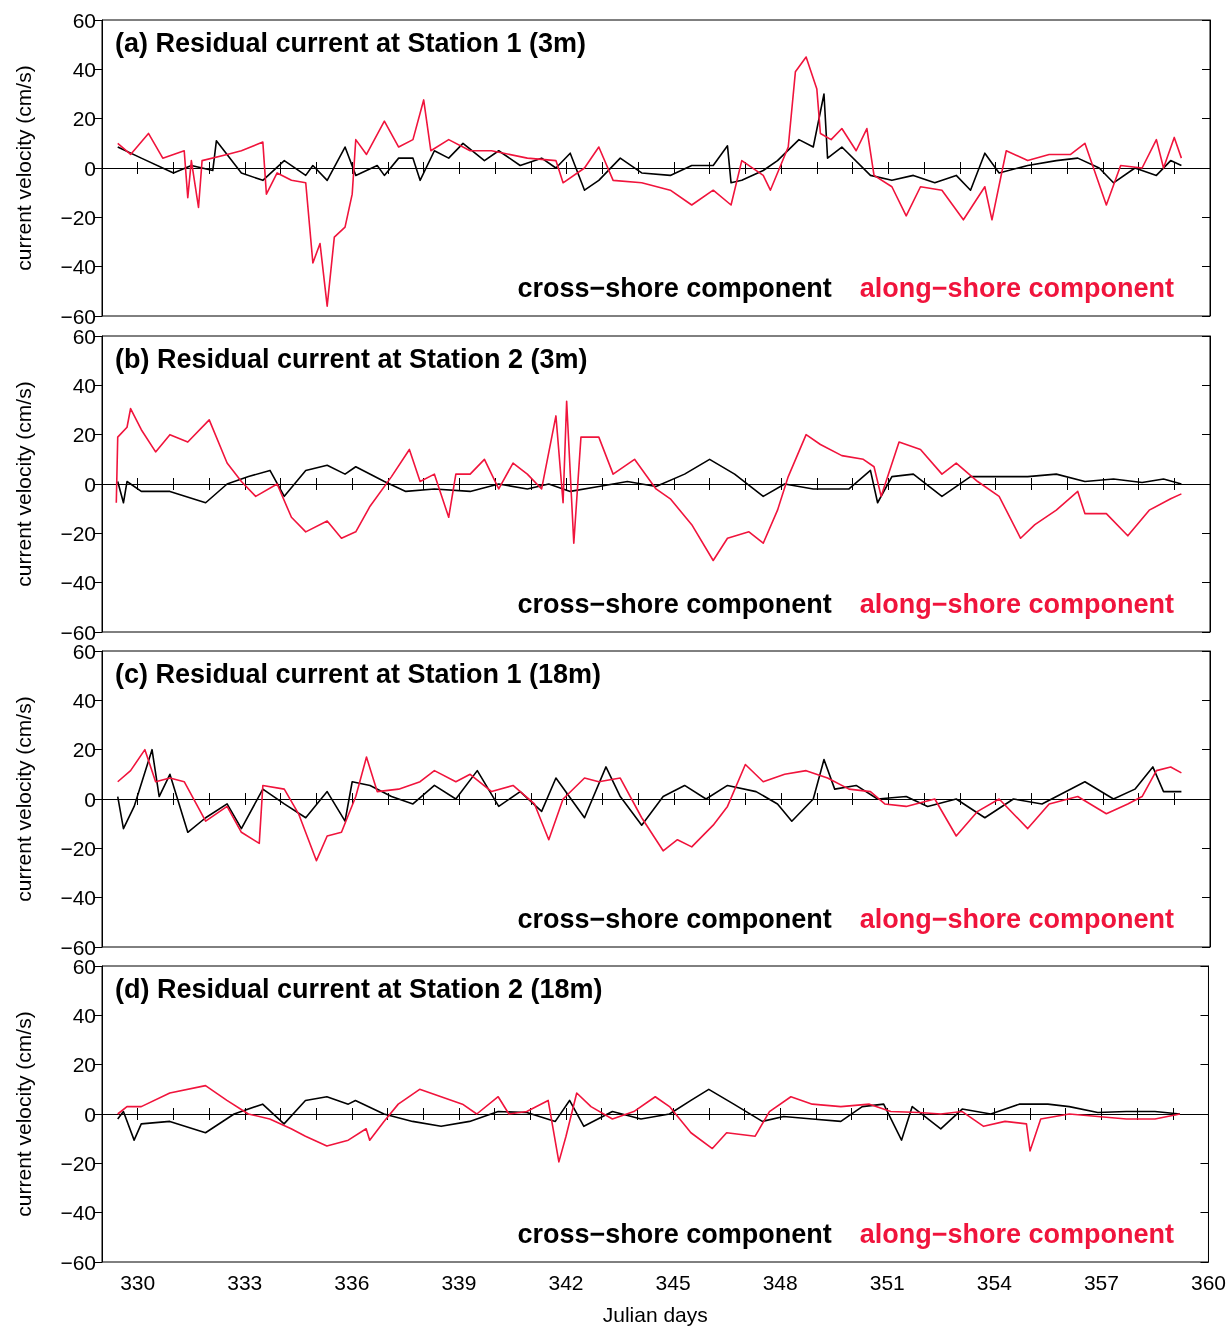  I want to click on x-tick-label: 336, so click(352, 1282).